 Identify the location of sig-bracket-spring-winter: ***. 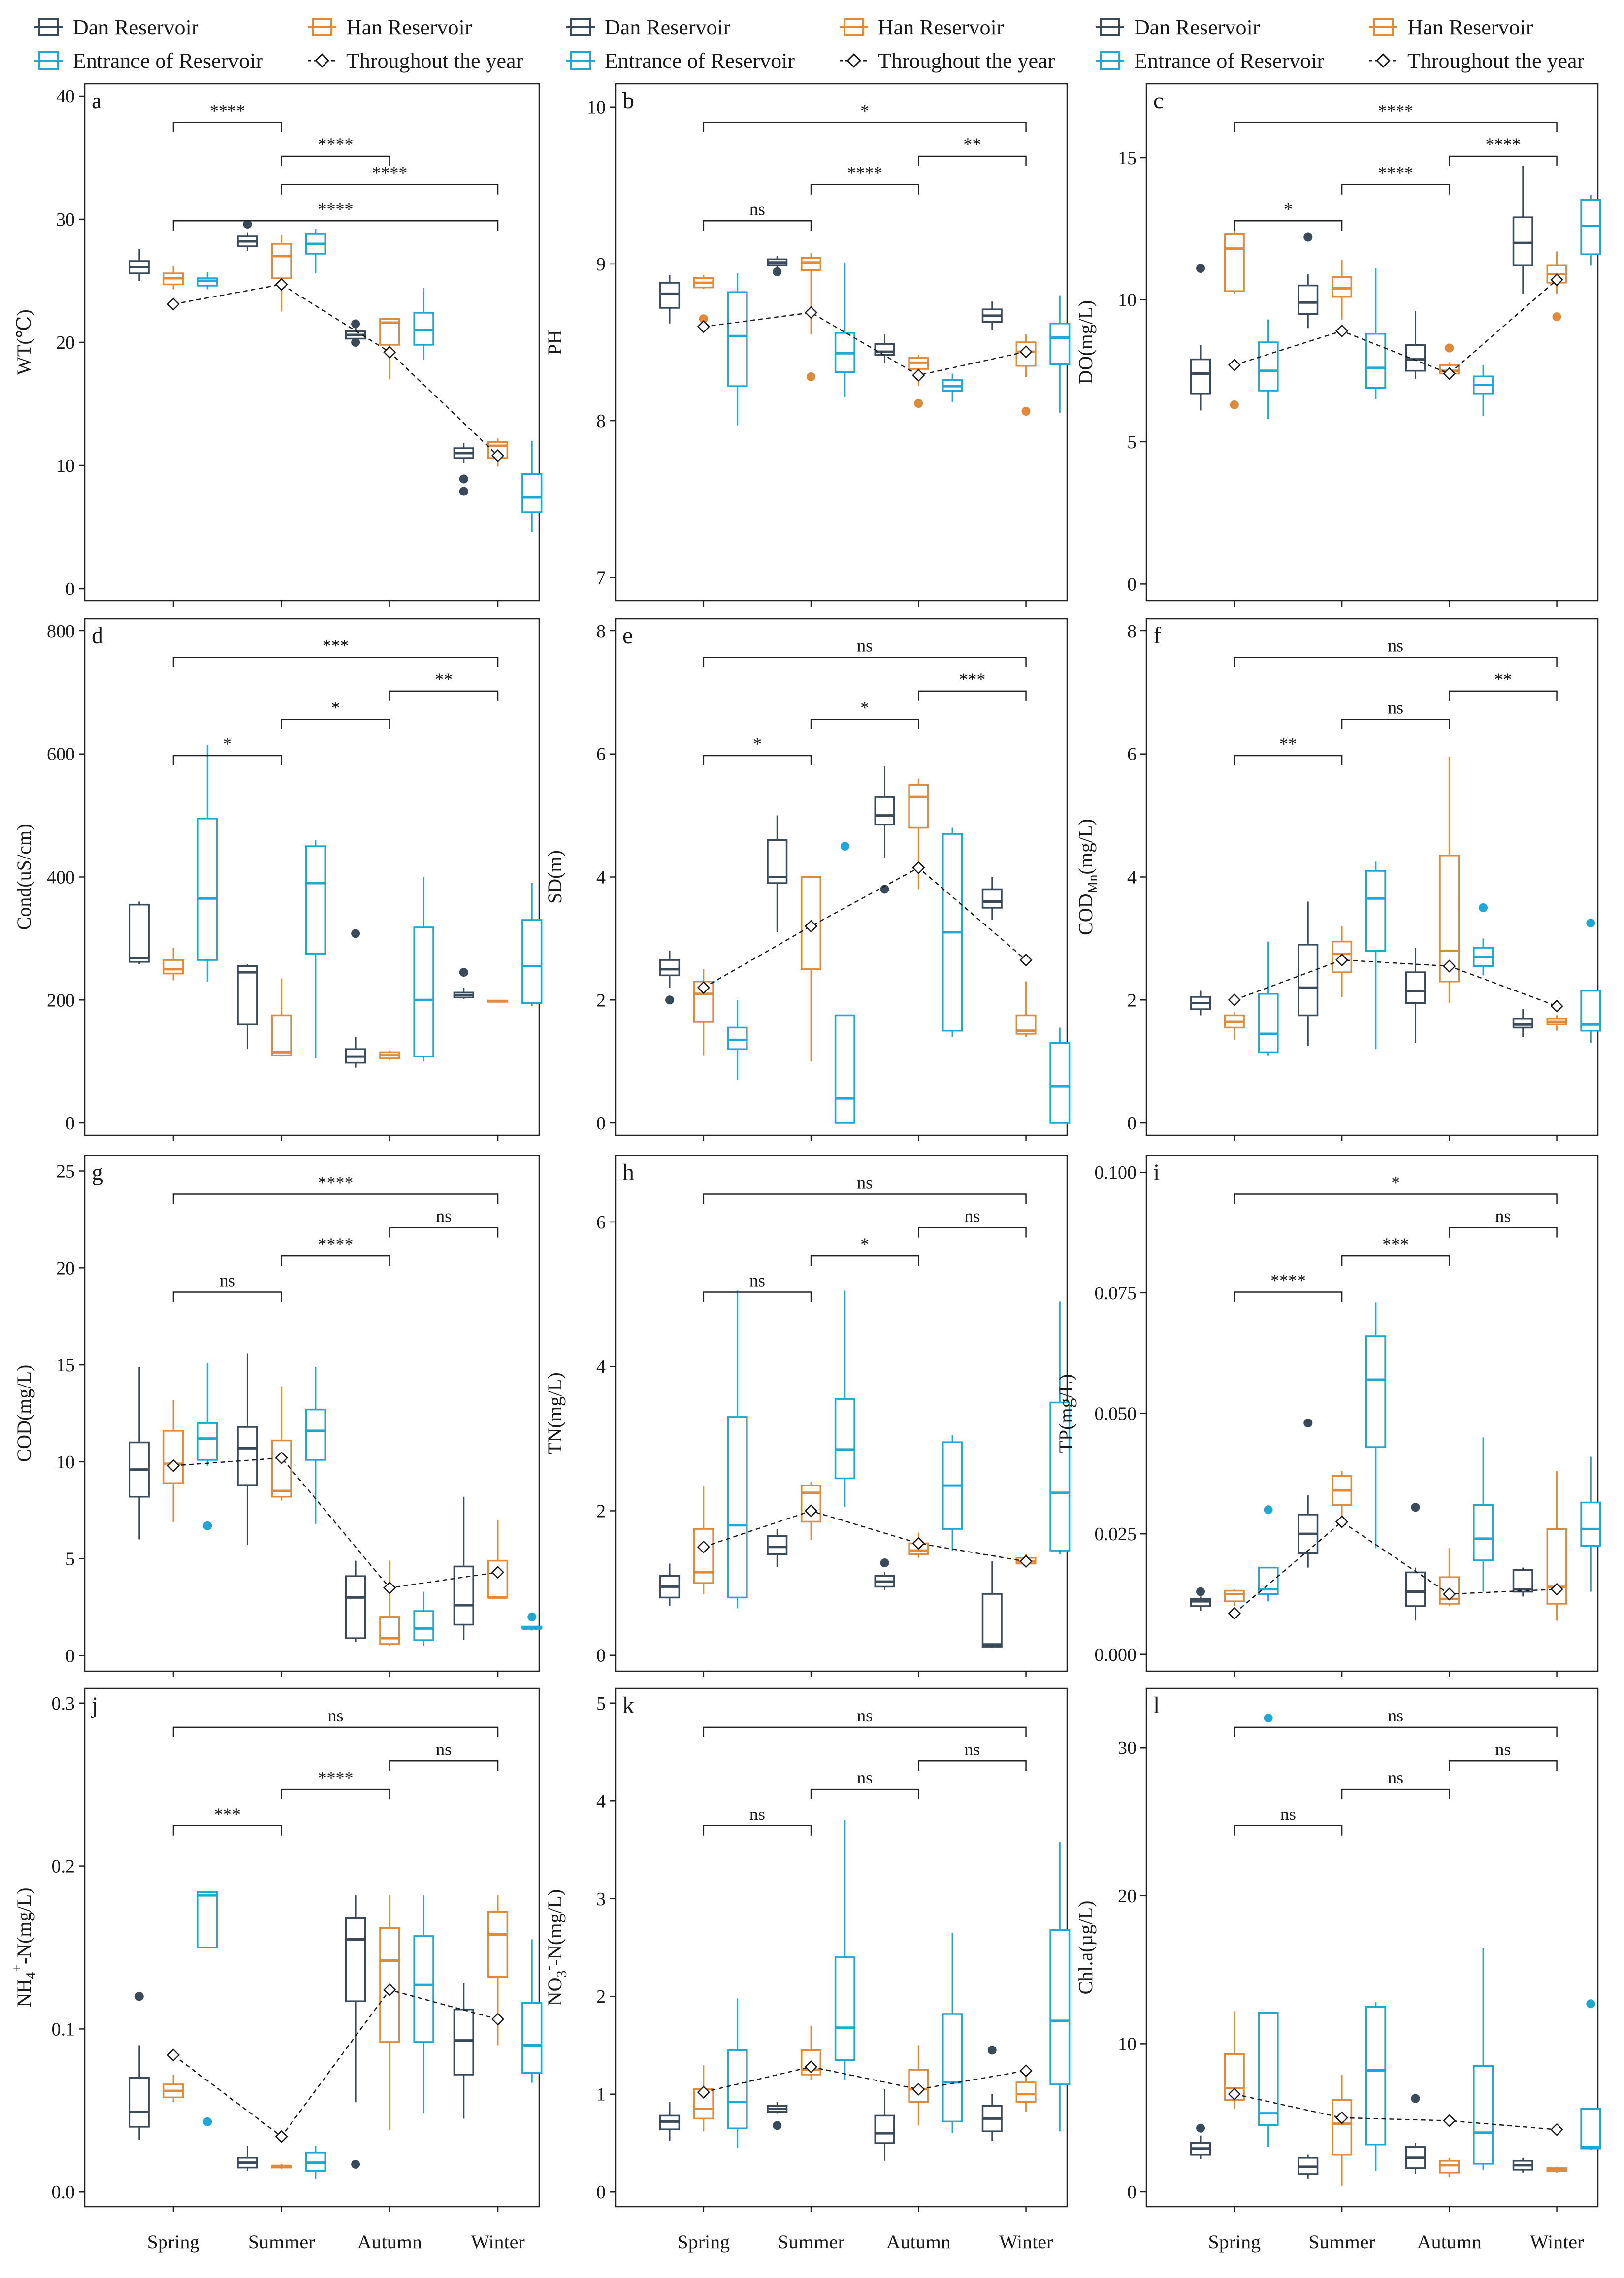
(336, 651).